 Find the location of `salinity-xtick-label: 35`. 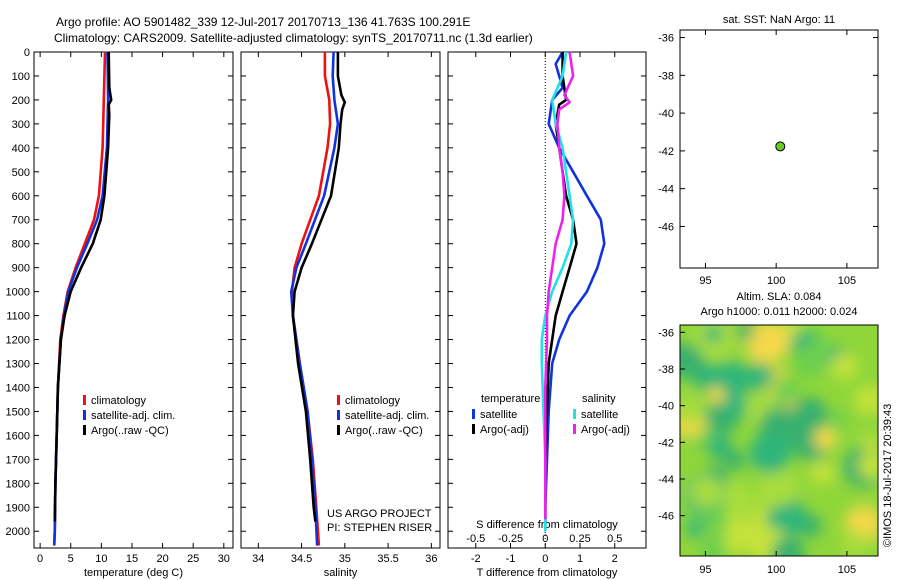

salinity-xtick-label: 35 is located at coordinates (345, 559).